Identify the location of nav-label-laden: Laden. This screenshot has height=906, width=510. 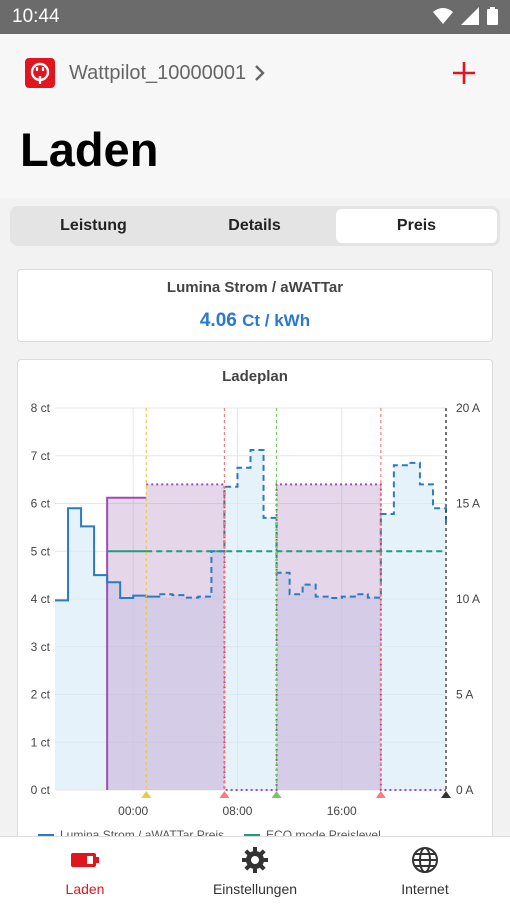
(85, 889).